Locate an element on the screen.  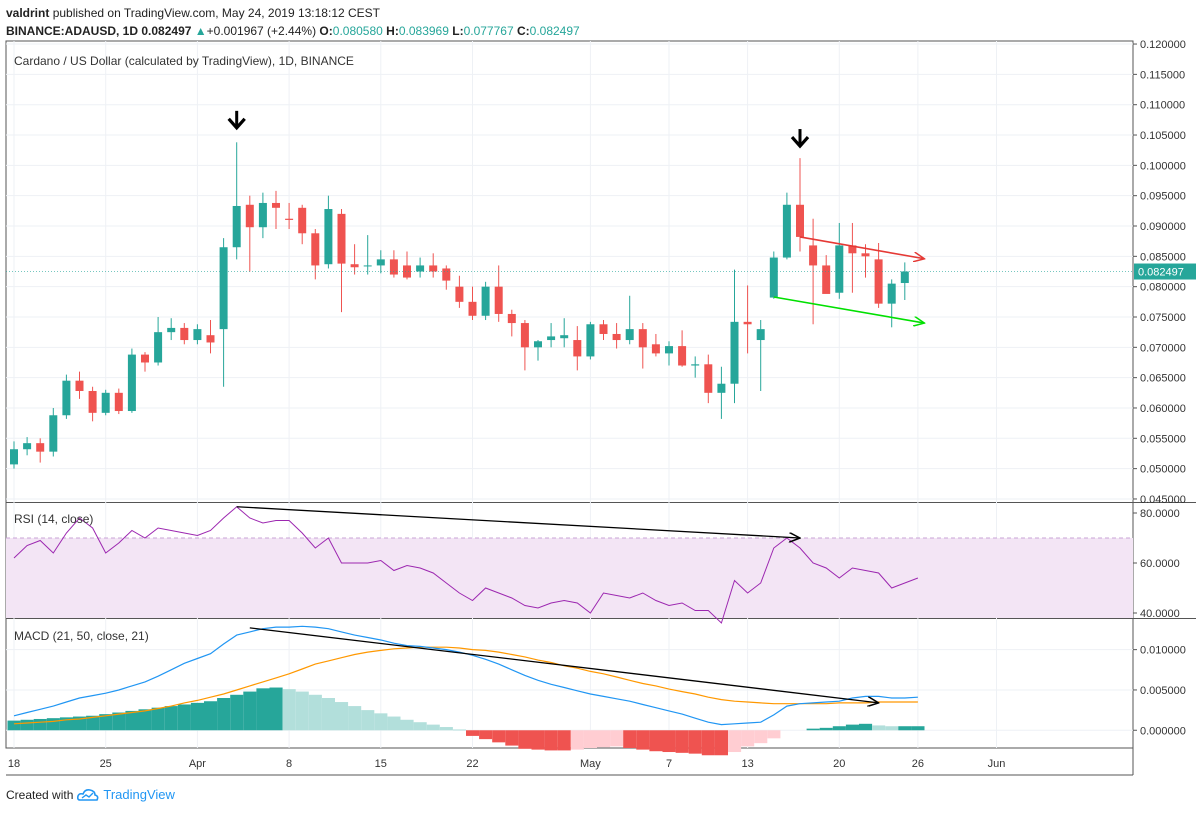
arrow-head is located at coordinates (236, 124).